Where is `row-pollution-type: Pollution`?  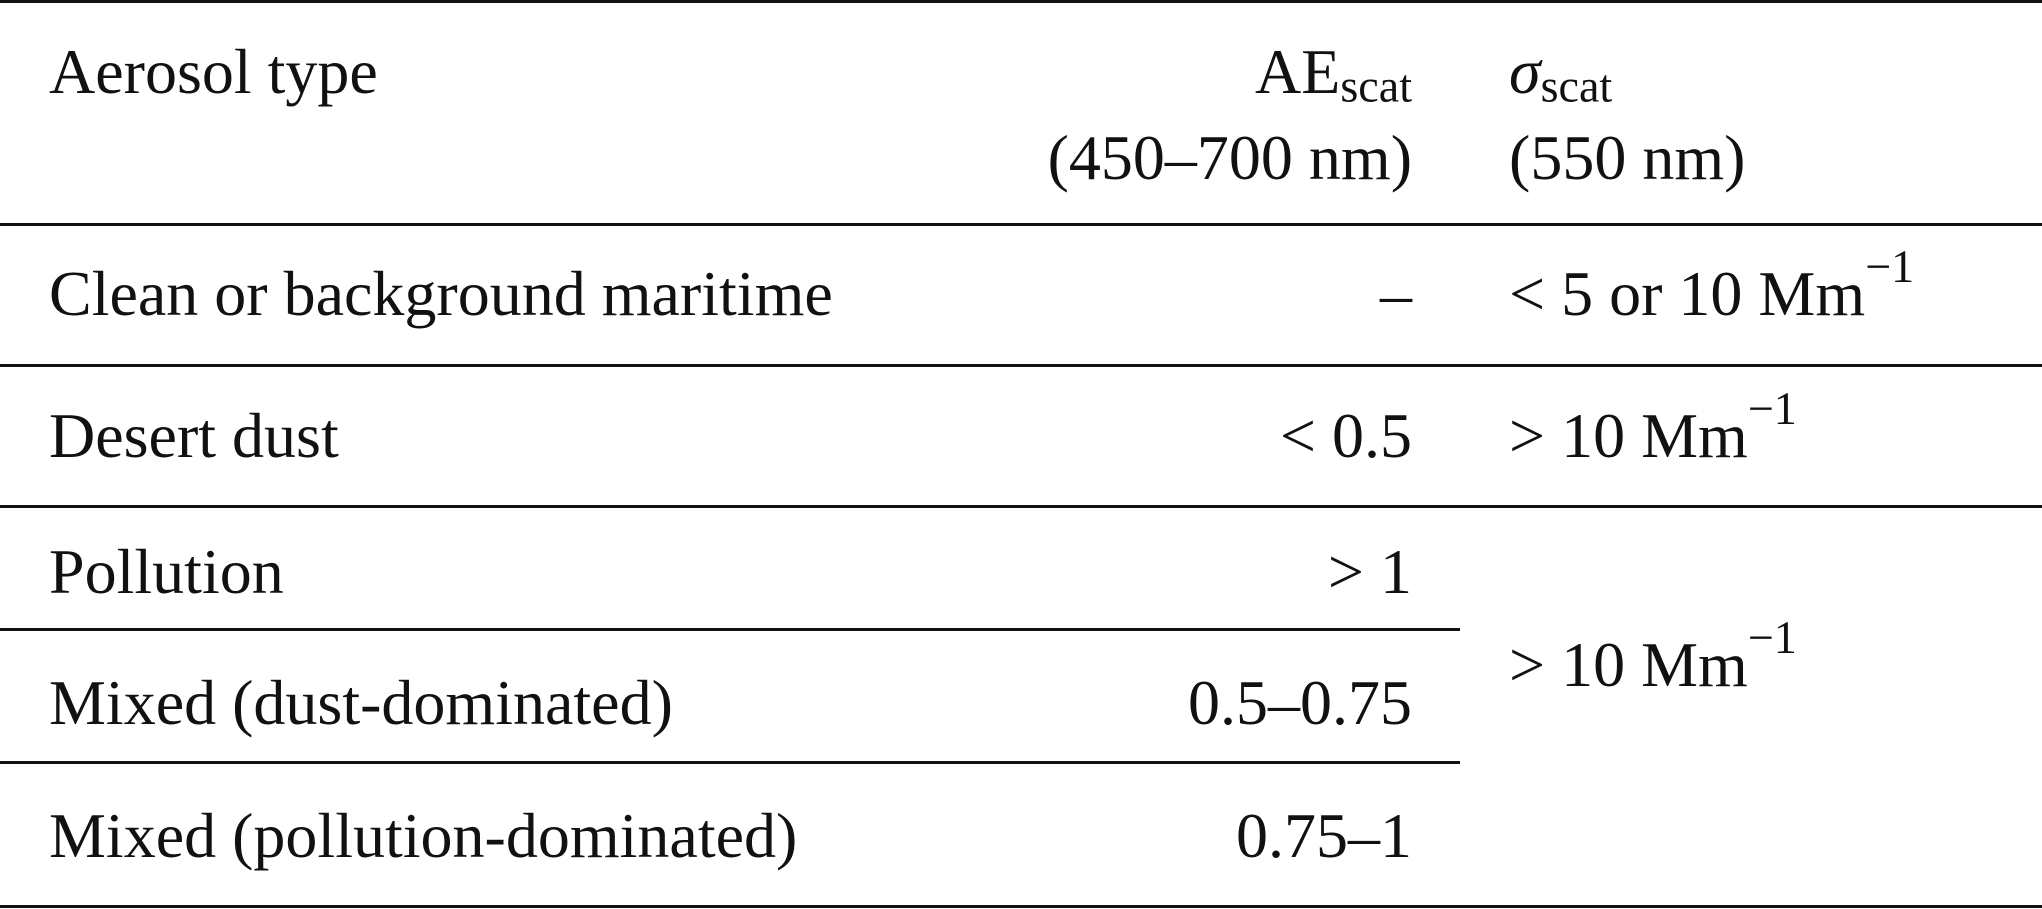
row-pollution-type: Pollution is located at coordinates (166, 571).